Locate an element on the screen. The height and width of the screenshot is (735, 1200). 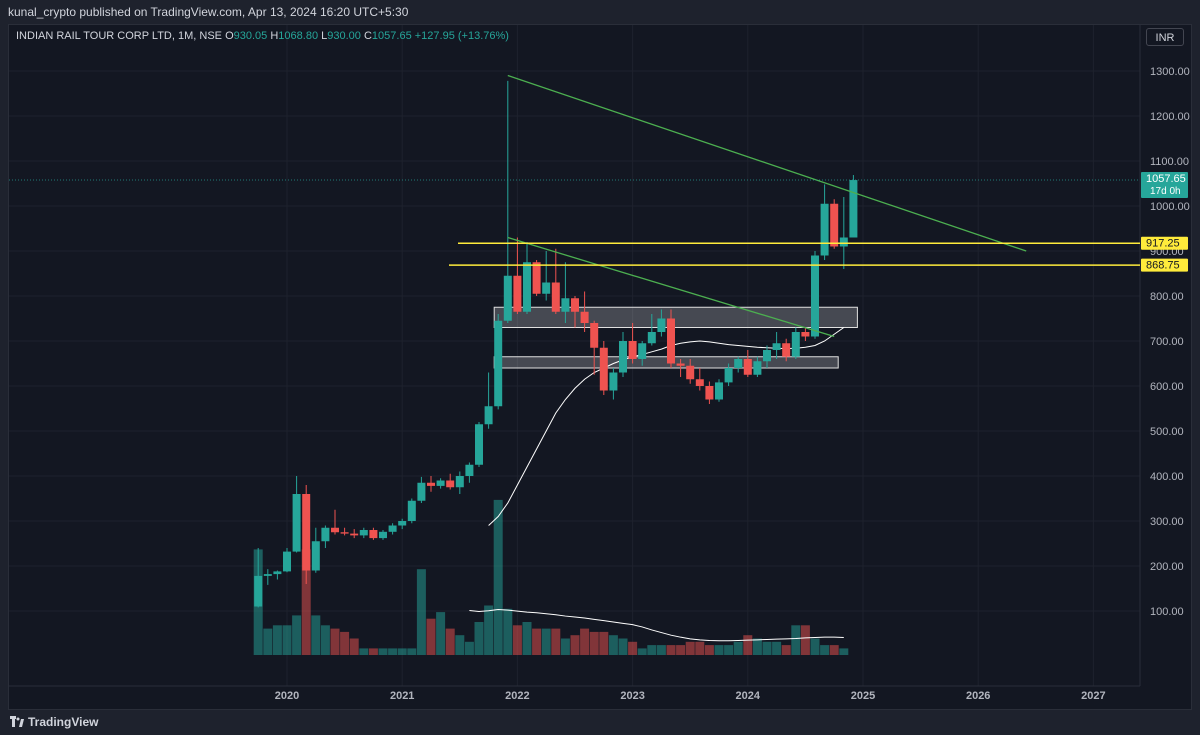
price-label-countdown: 17d 0h is located at coordinates (1165, 191).